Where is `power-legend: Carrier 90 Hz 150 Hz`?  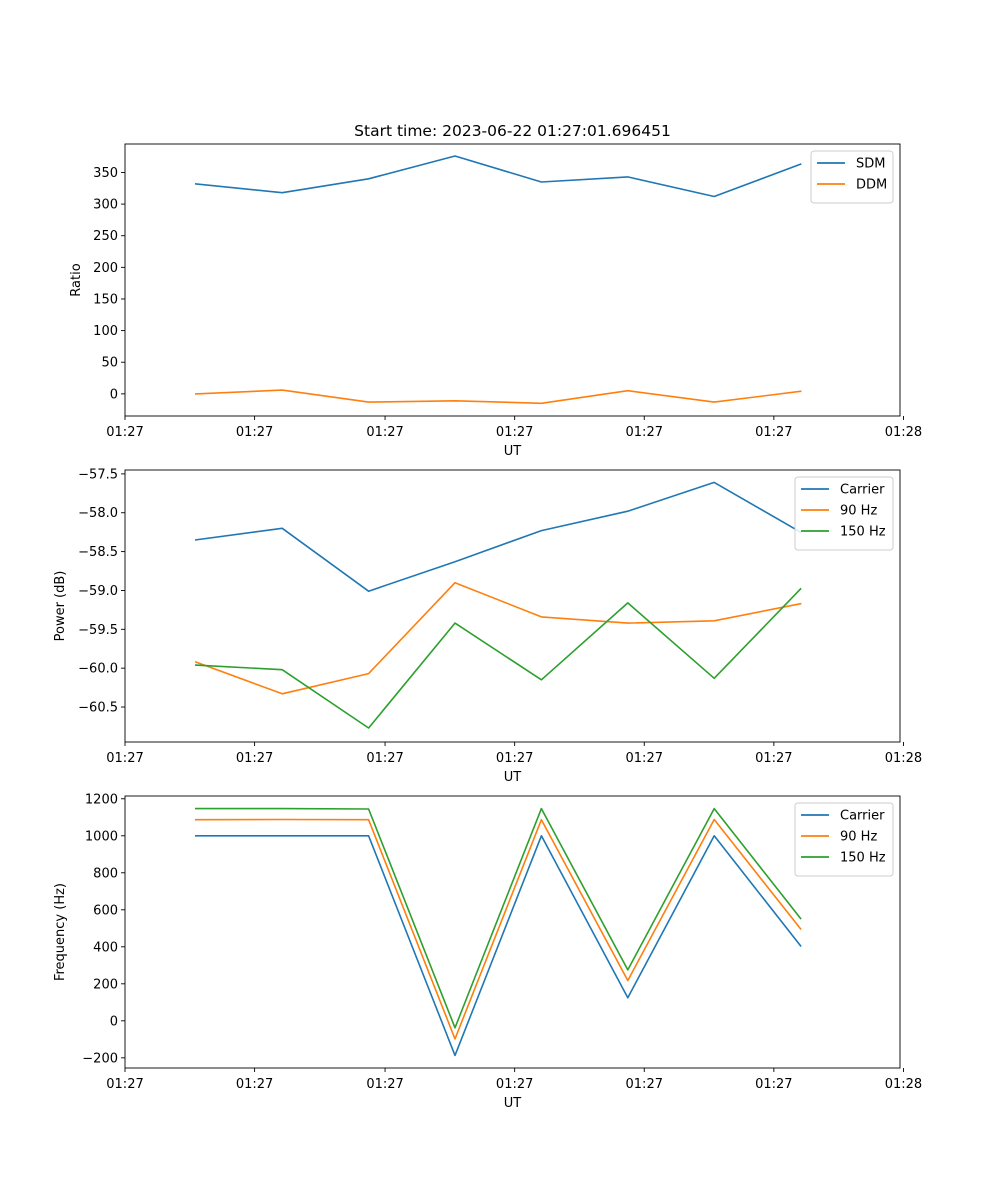
power-legend: Carrier 90 Hz 150 Hz is located at coordinates (844, 513).